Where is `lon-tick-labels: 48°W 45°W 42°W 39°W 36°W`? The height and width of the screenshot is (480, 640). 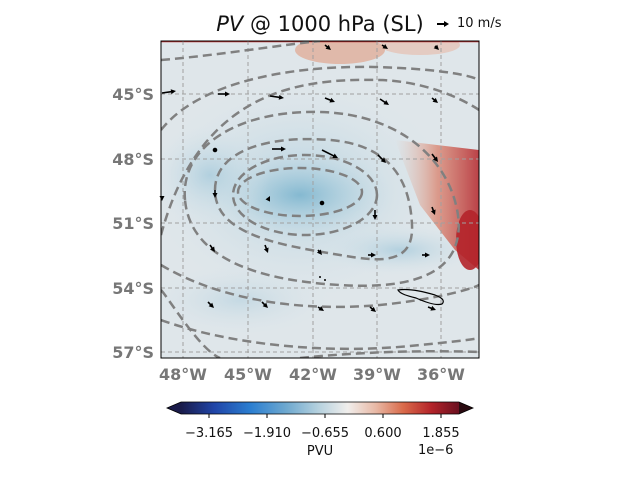 lon-tick-labels: 48°W 45°W 42°W 39°W 36°W is located at coordinates (312, 374).